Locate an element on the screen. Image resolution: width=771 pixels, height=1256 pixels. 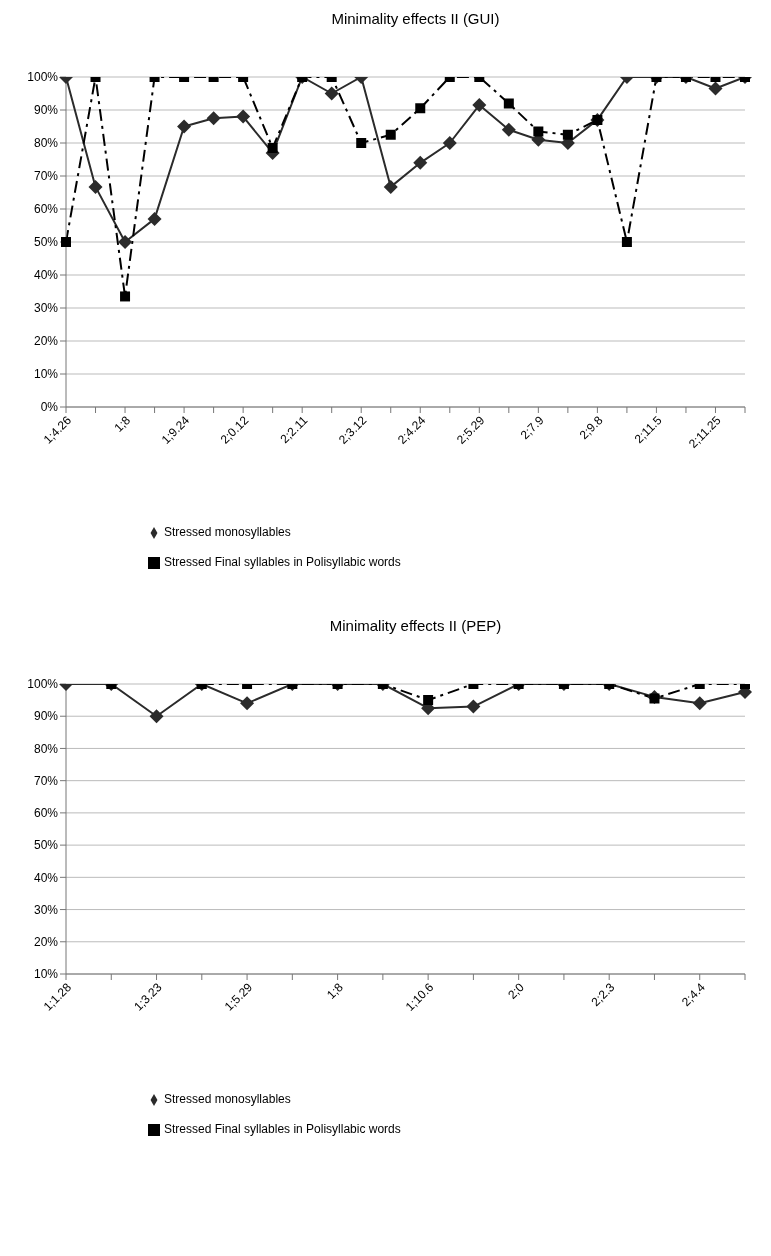
chart-title: Minimality effects II (GUI) is located at coordinates (415, 18).